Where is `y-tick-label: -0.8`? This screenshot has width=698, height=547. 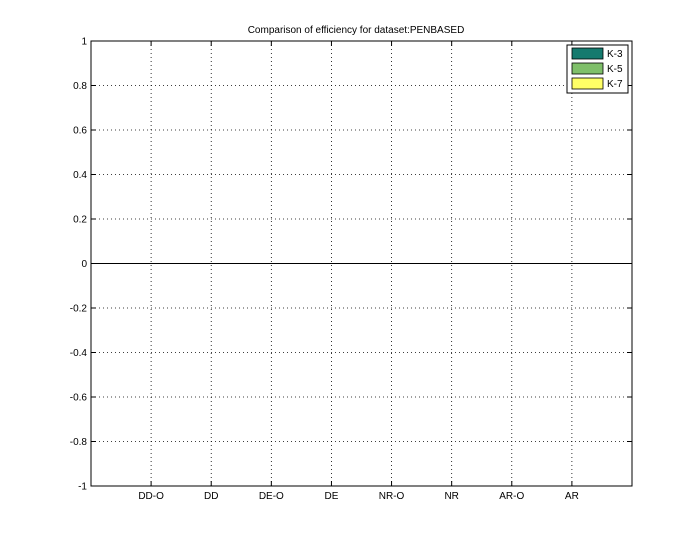 y-tick-label: -0.8 is located at coordinates (79, 442).